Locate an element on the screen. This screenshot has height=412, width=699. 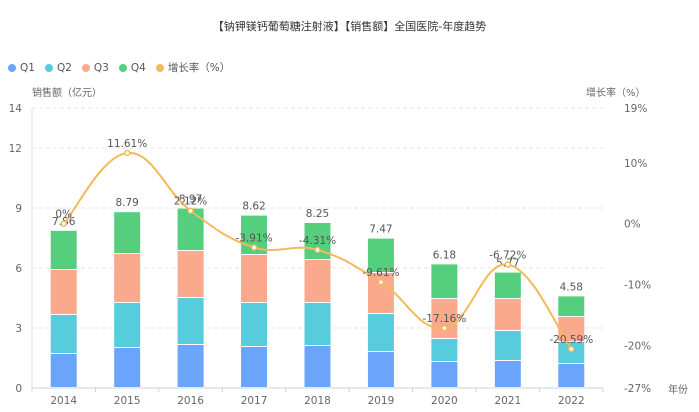
x-tick-label: 2021 is located at coordinates (507, 401).